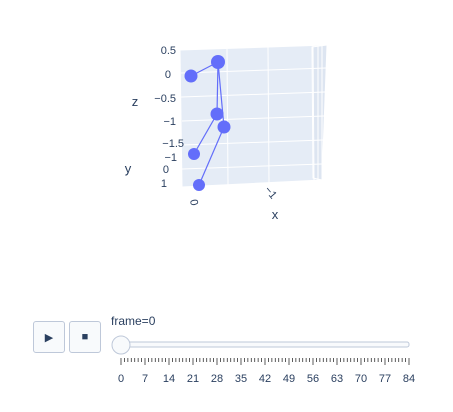  What do you see at coordinates (135, 101) in the screenshot?
I see `z-axis-title: z` at bounding box center [135, 101].